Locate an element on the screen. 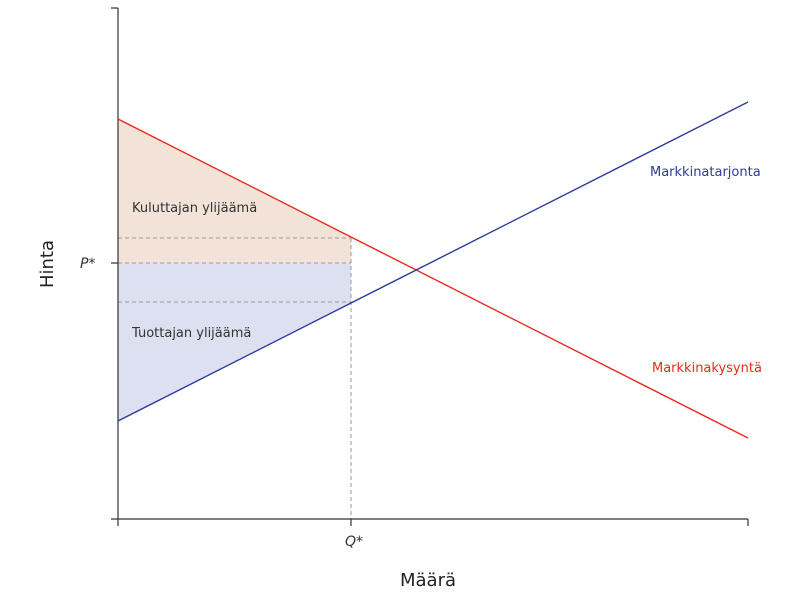  producer-surplus-area is located at coordinates (234, 342).